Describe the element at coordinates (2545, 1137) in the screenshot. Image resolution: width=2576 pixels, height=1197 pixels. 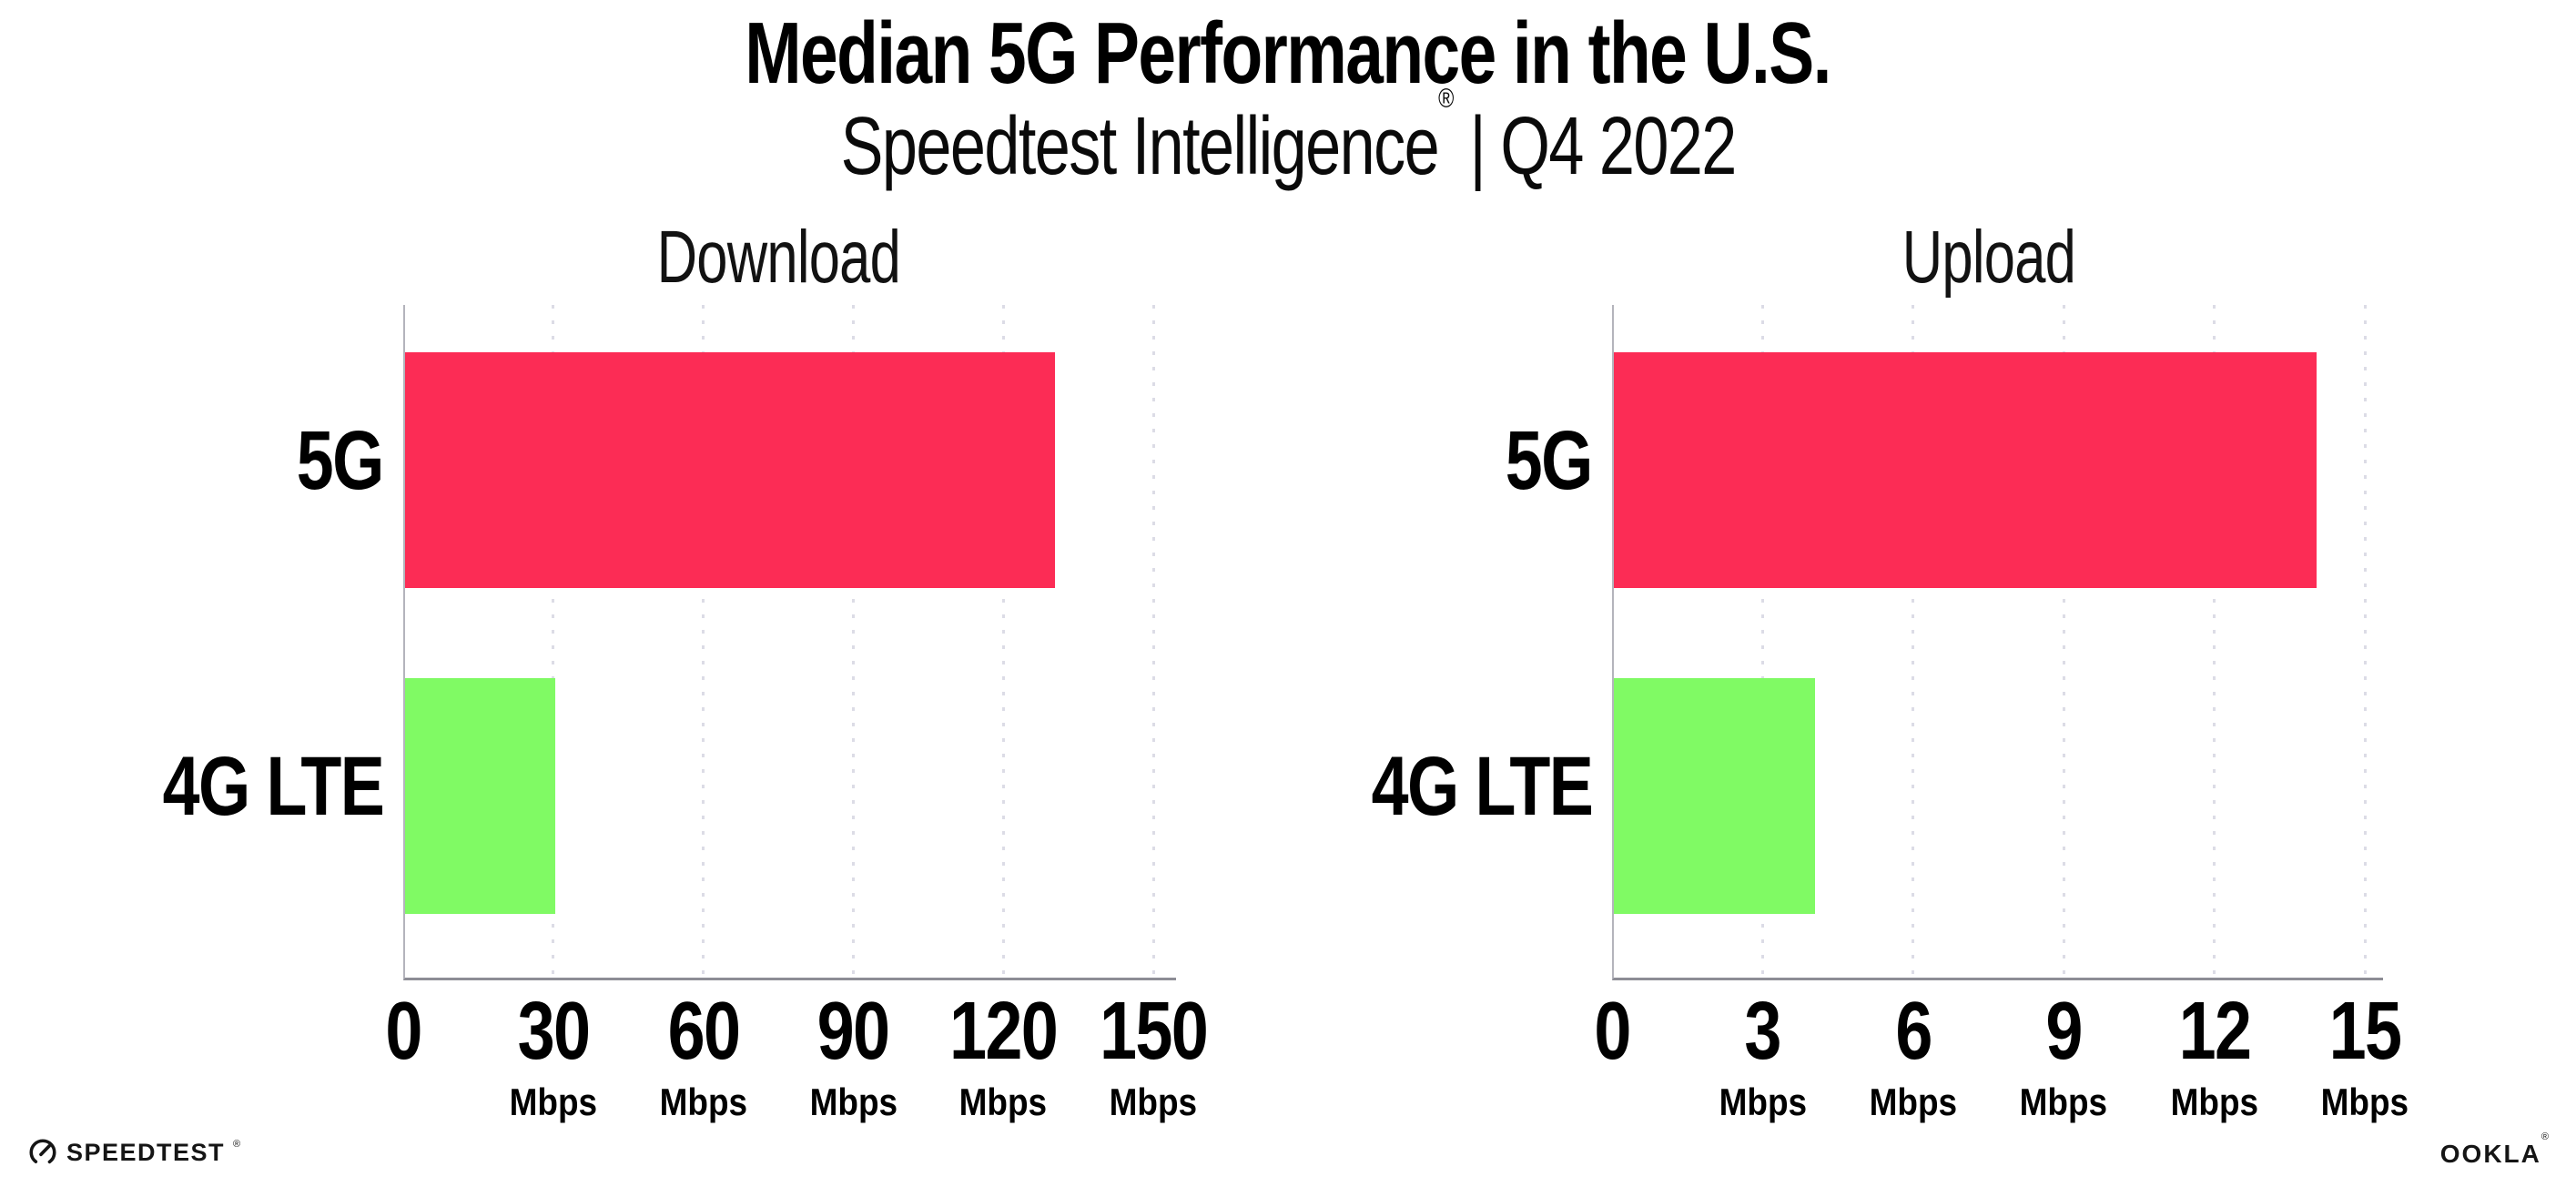
I see `ookla-registered-mark: ®` at that location.